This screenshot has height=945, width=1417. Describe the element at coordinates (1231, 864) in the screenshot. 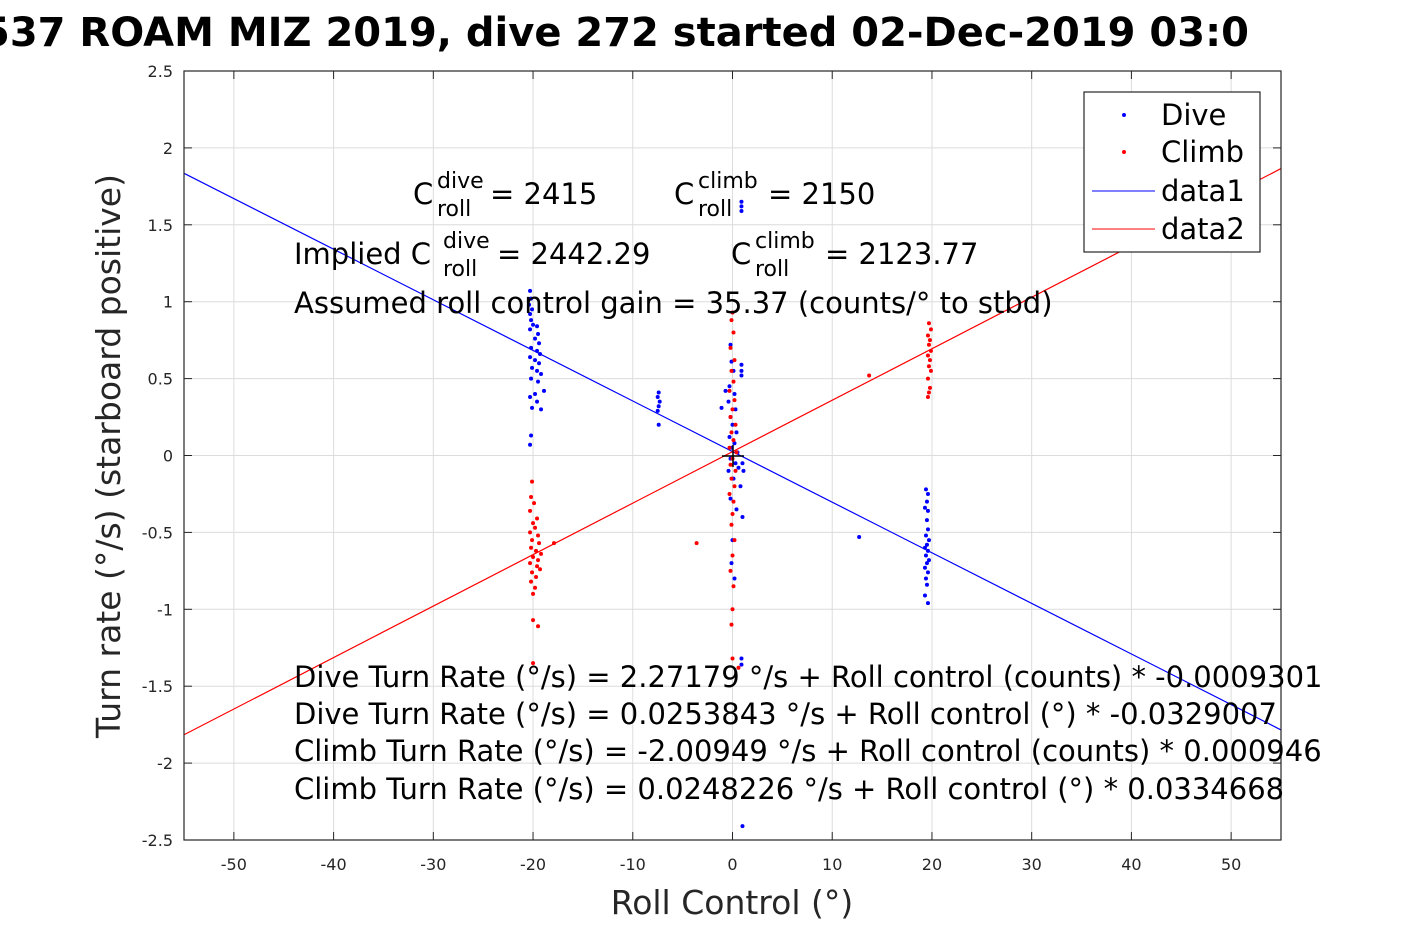

I see `x-tick-label: 50` at that location.